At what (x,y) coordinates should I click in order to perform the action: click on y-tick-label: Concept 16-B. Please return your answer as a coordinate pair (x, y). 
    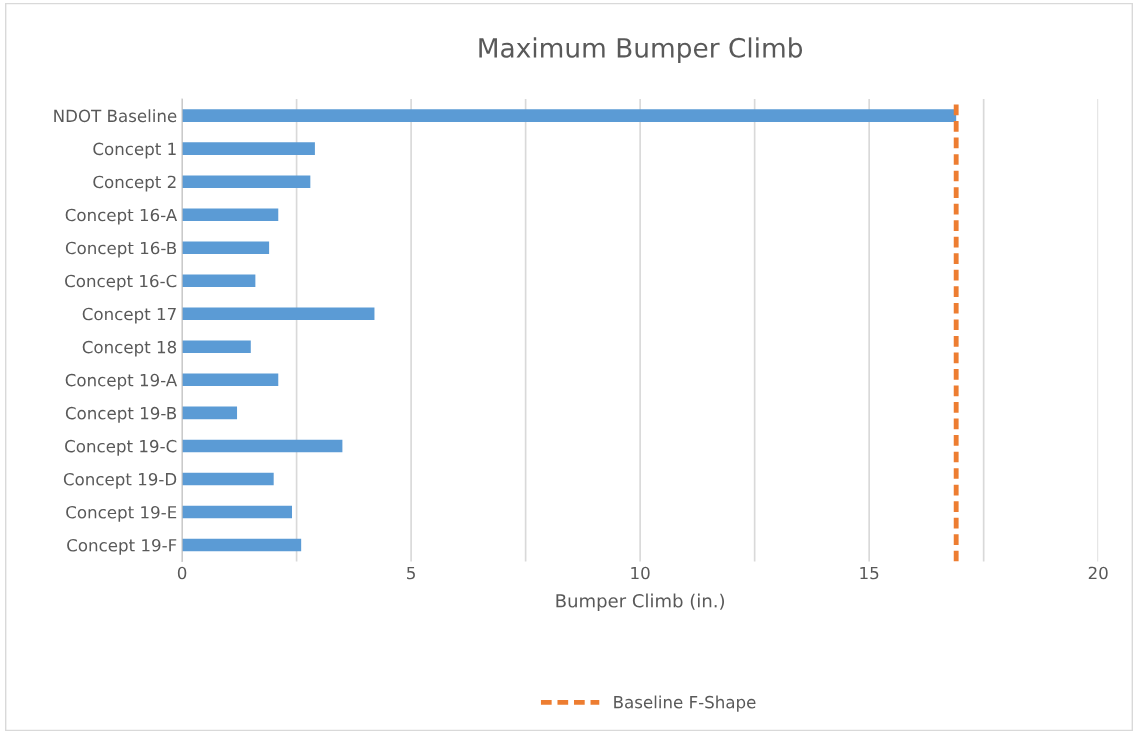
    Looking at the image, I should click on (121, 249).